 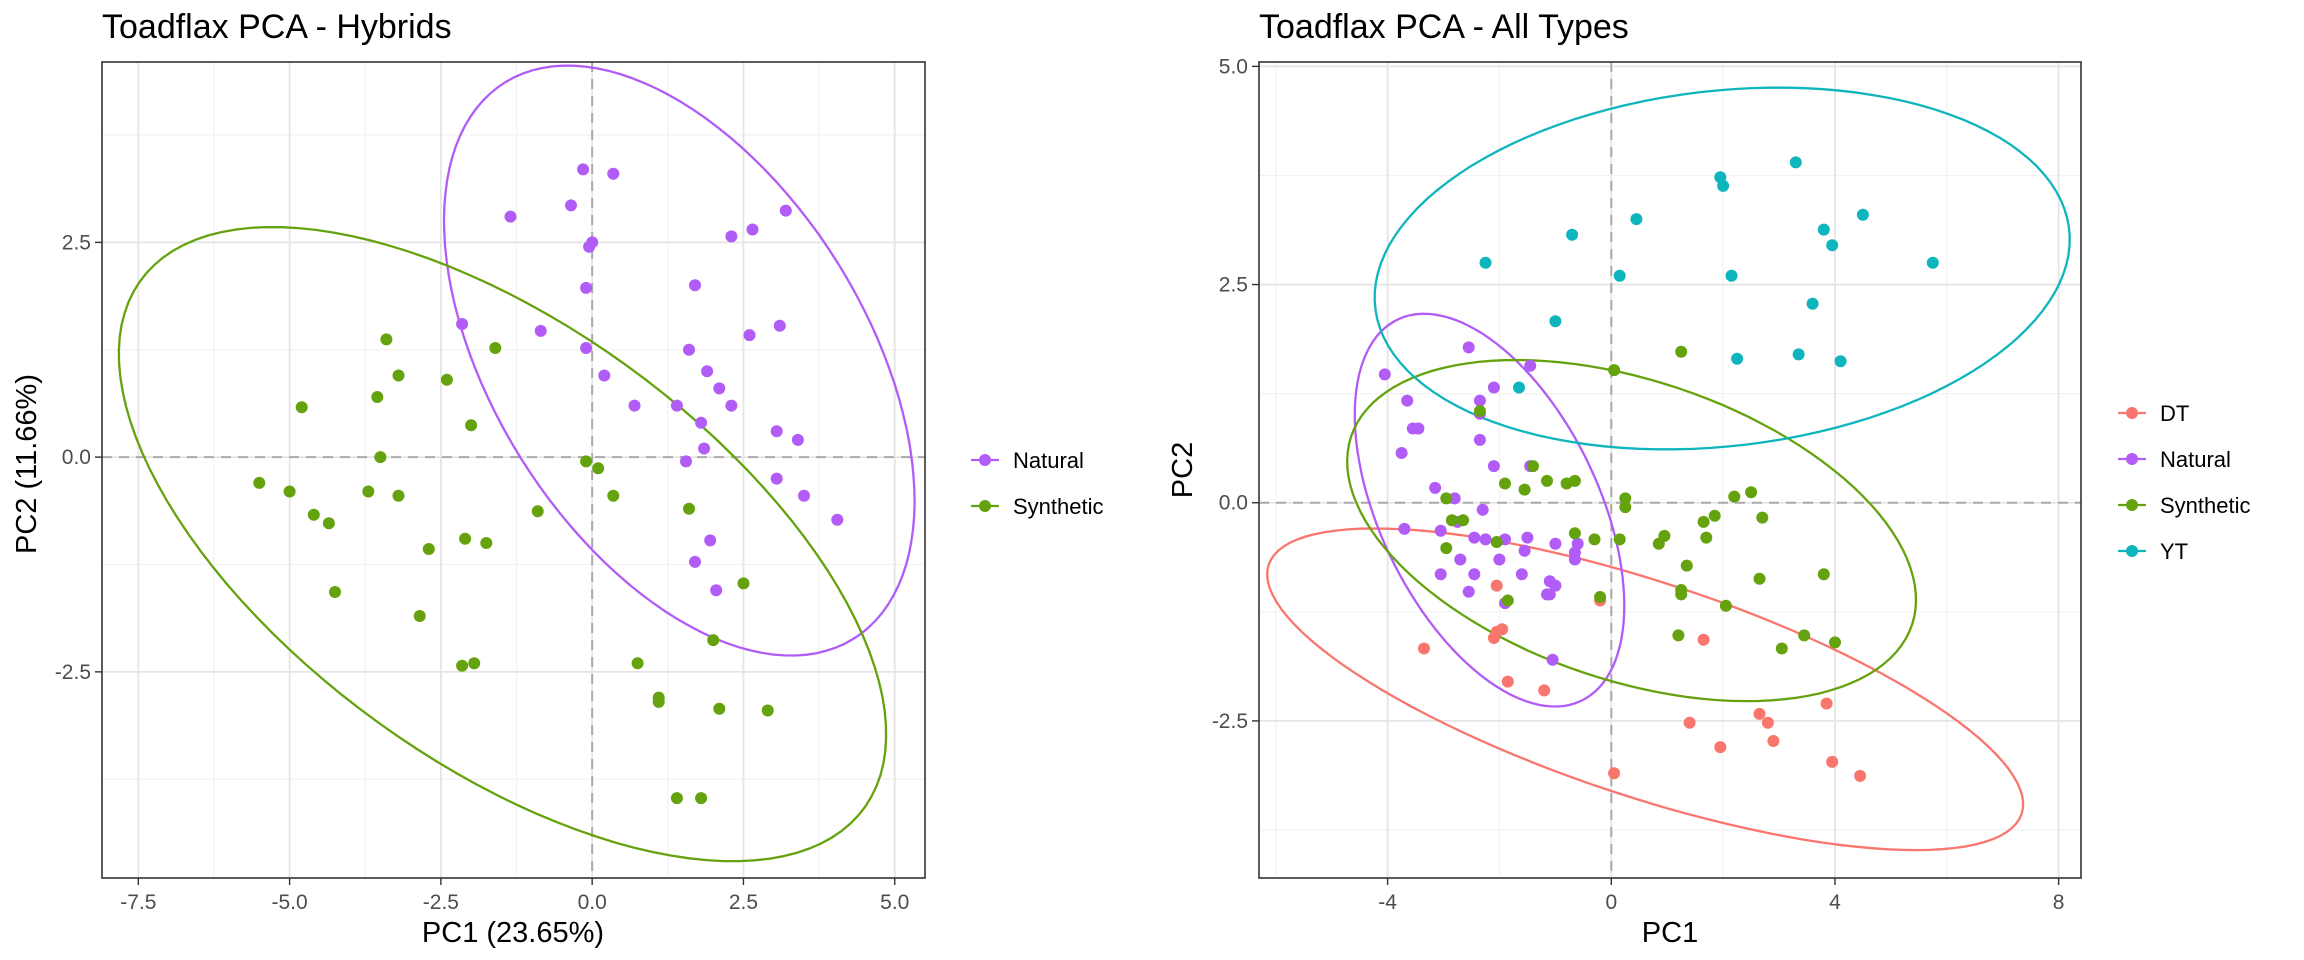 I want to click on legend-label: Natural, so click(x=1048, y=460).